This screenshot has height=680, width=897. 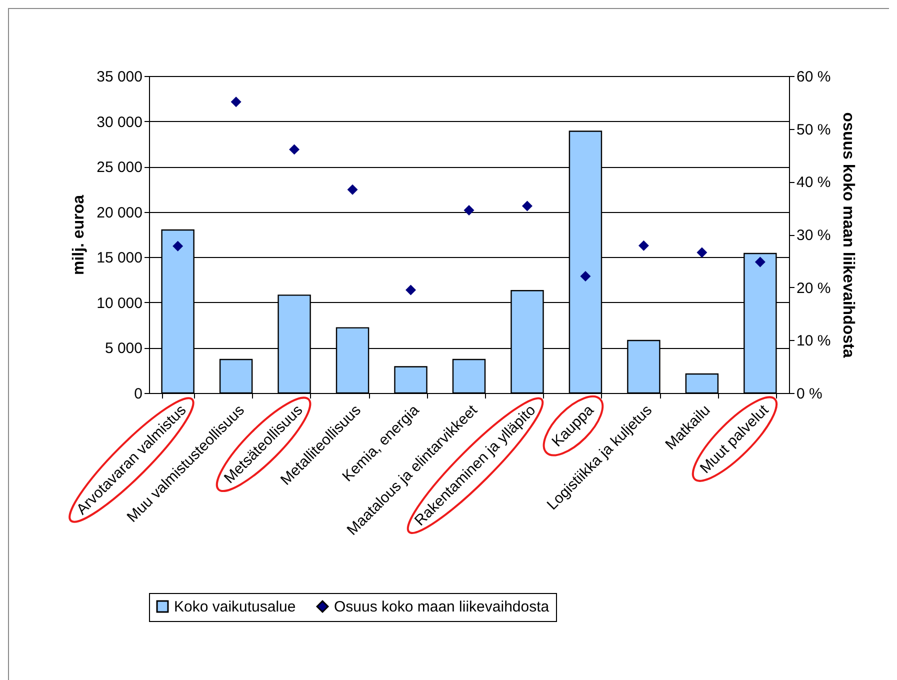 I want to click on y2-tick-label: 30 %, so click(x=813, y=235).